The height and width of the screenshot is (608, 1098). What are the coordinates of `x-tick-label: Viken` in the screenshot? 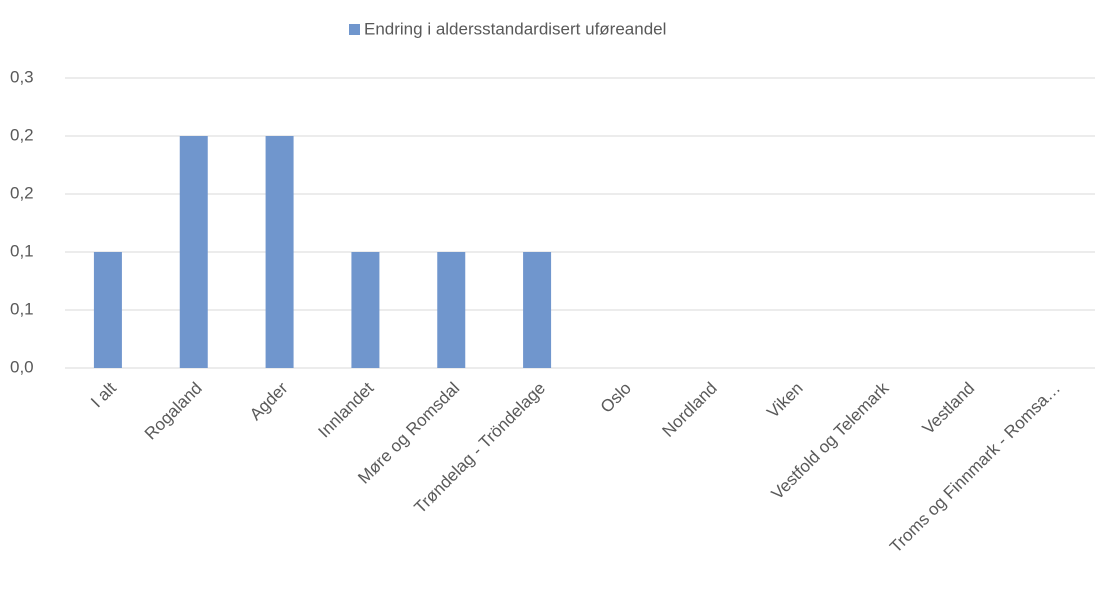 It's located at (784, 400).